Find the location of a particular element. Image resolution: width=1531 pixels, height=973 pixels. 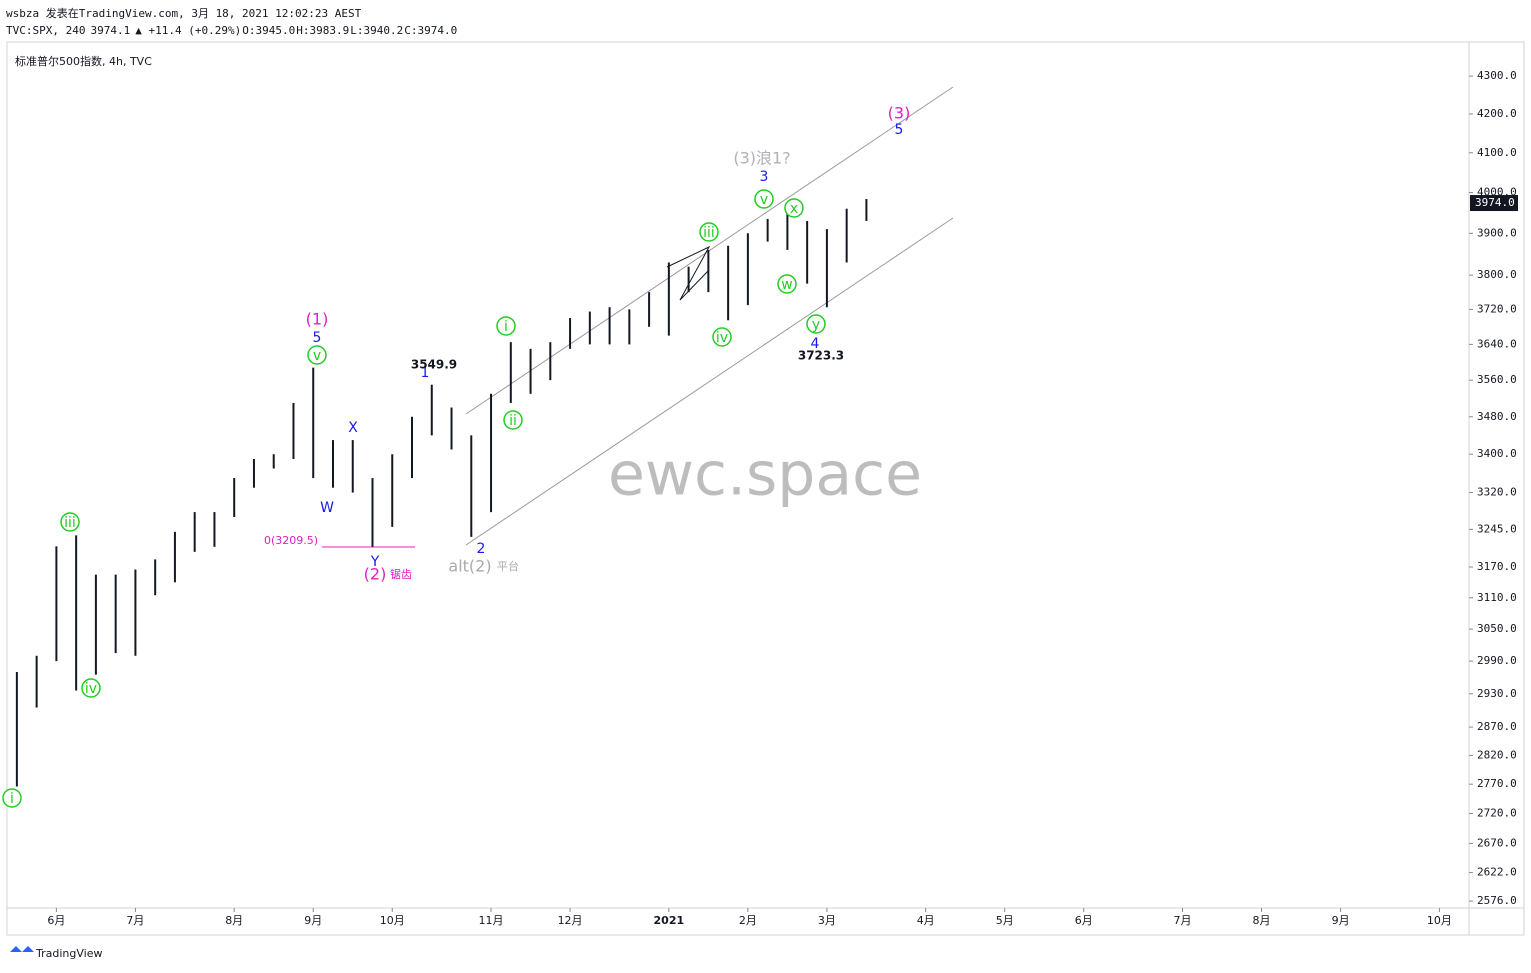

header-text: C: is located at coordinates (410, 30).